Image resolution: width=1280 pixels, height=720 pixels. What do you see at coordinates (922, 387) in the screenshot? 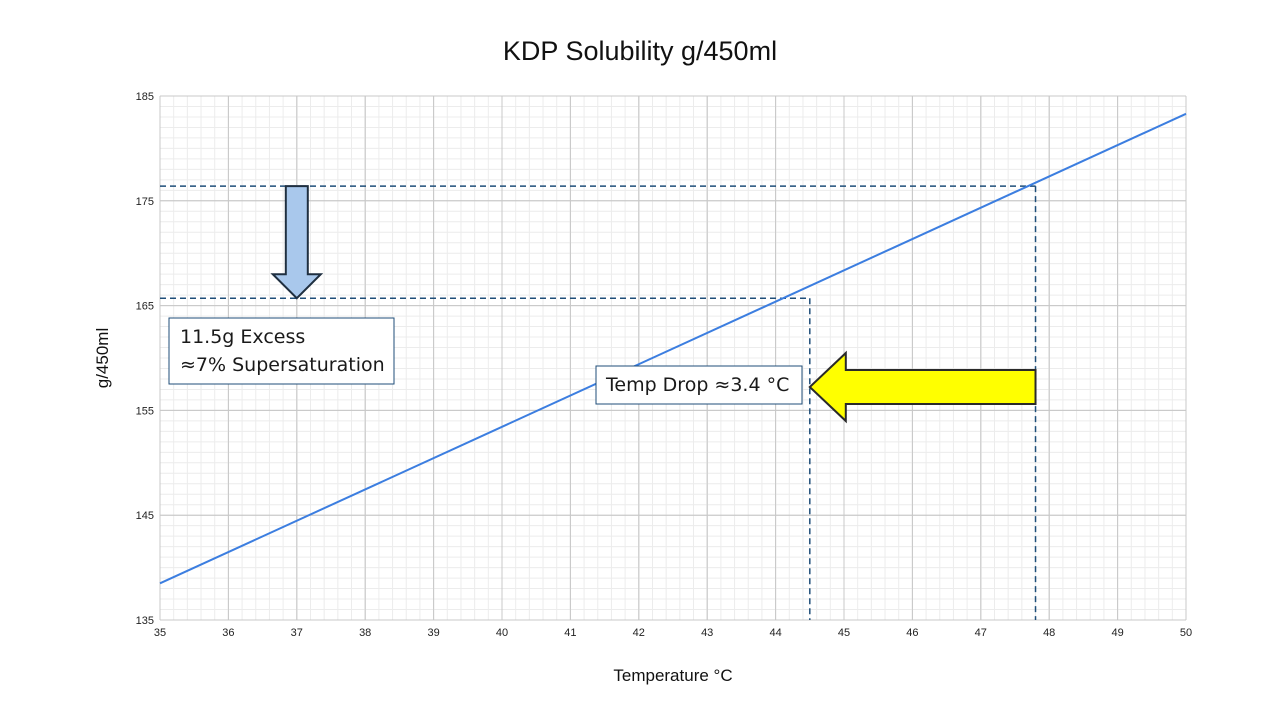
I see `left-arrow-icon` at bounding box center [922, 387].